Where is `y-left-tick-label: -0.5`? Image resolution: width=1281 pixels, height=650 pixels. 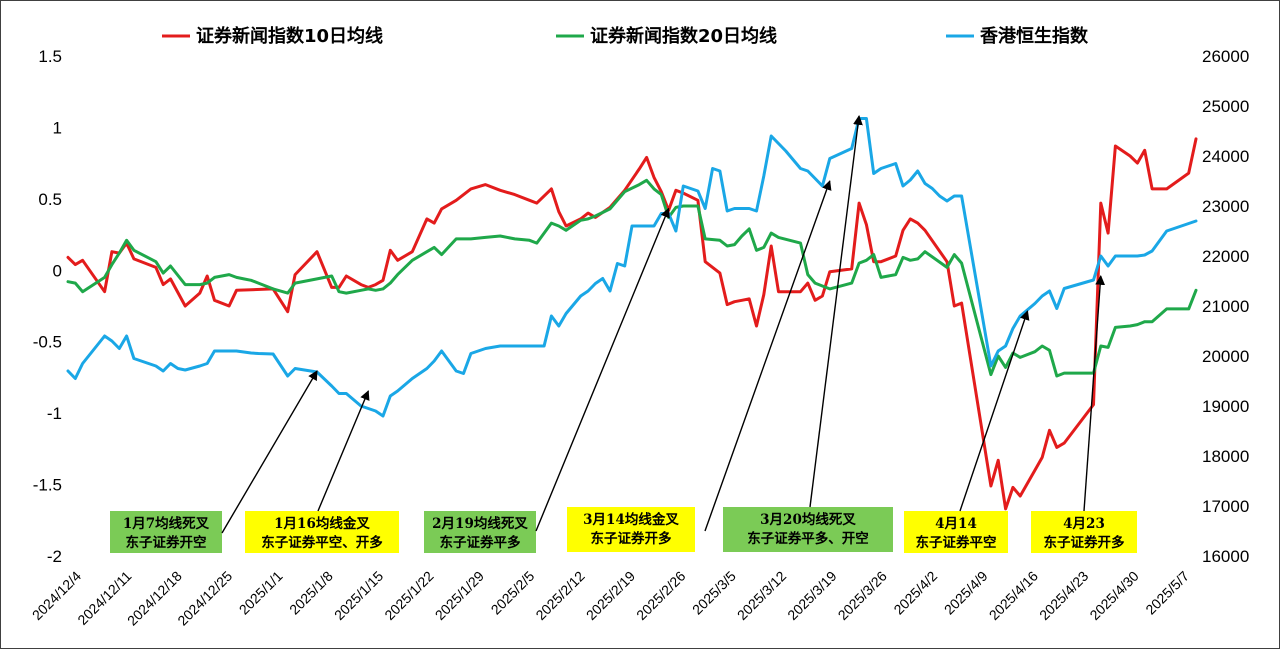 y-left-tick-label: -0.5 is located at coordinates (47, 342).